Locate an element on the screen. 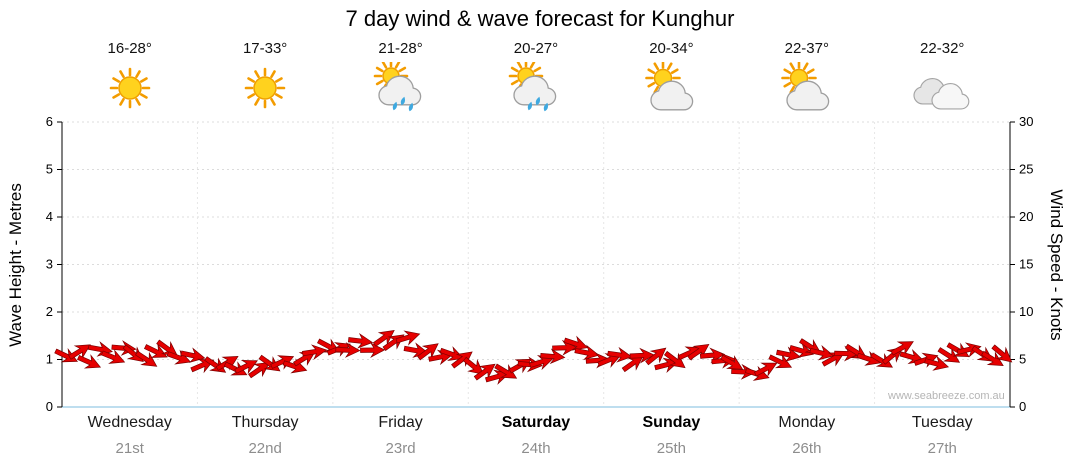 The width and height of the screenshot is (1080, 475). right-tick-label: 25 is located at coordinates (1026, 169).